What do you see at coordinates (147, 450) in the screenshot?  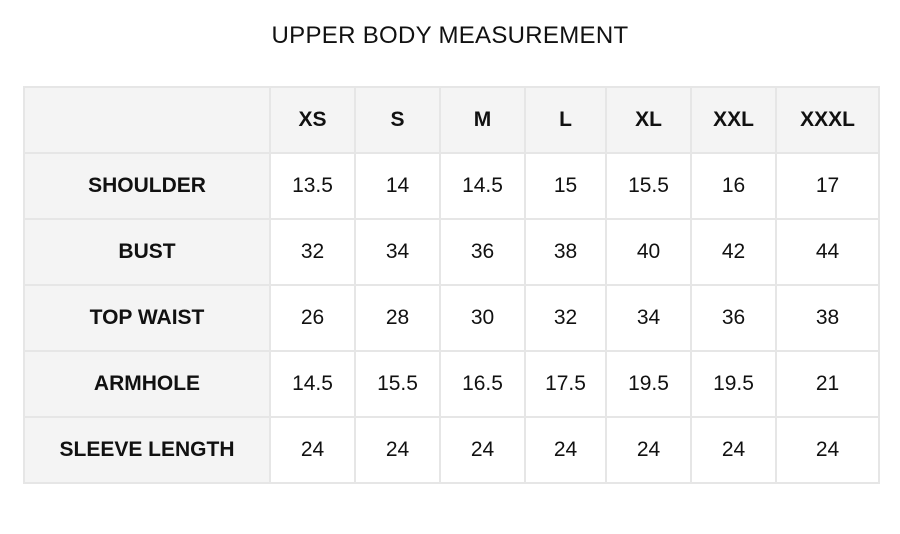 I see `row-label: SLEEVE LENGTH` at bounding box center [147, 450].